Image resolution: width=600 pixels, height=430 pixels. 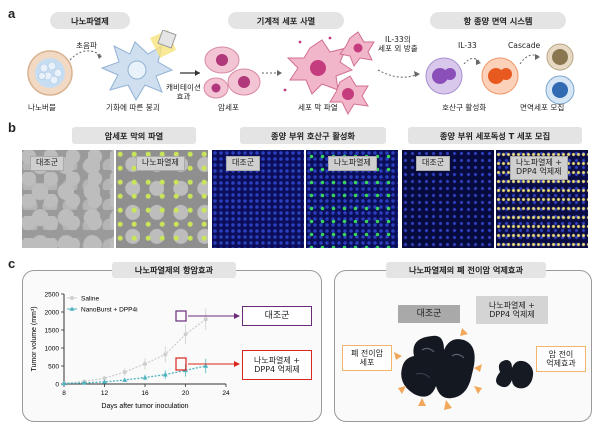 What do you see at coordinates (232, 72) in the screenshot?
I see `cancer-cell-icon` at bounding box center [232, 72].